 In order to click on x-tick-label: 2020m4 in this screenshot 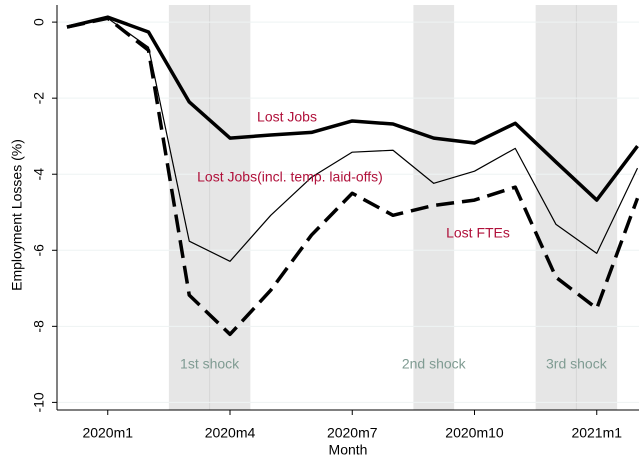, I will do `click(230, 433)`.